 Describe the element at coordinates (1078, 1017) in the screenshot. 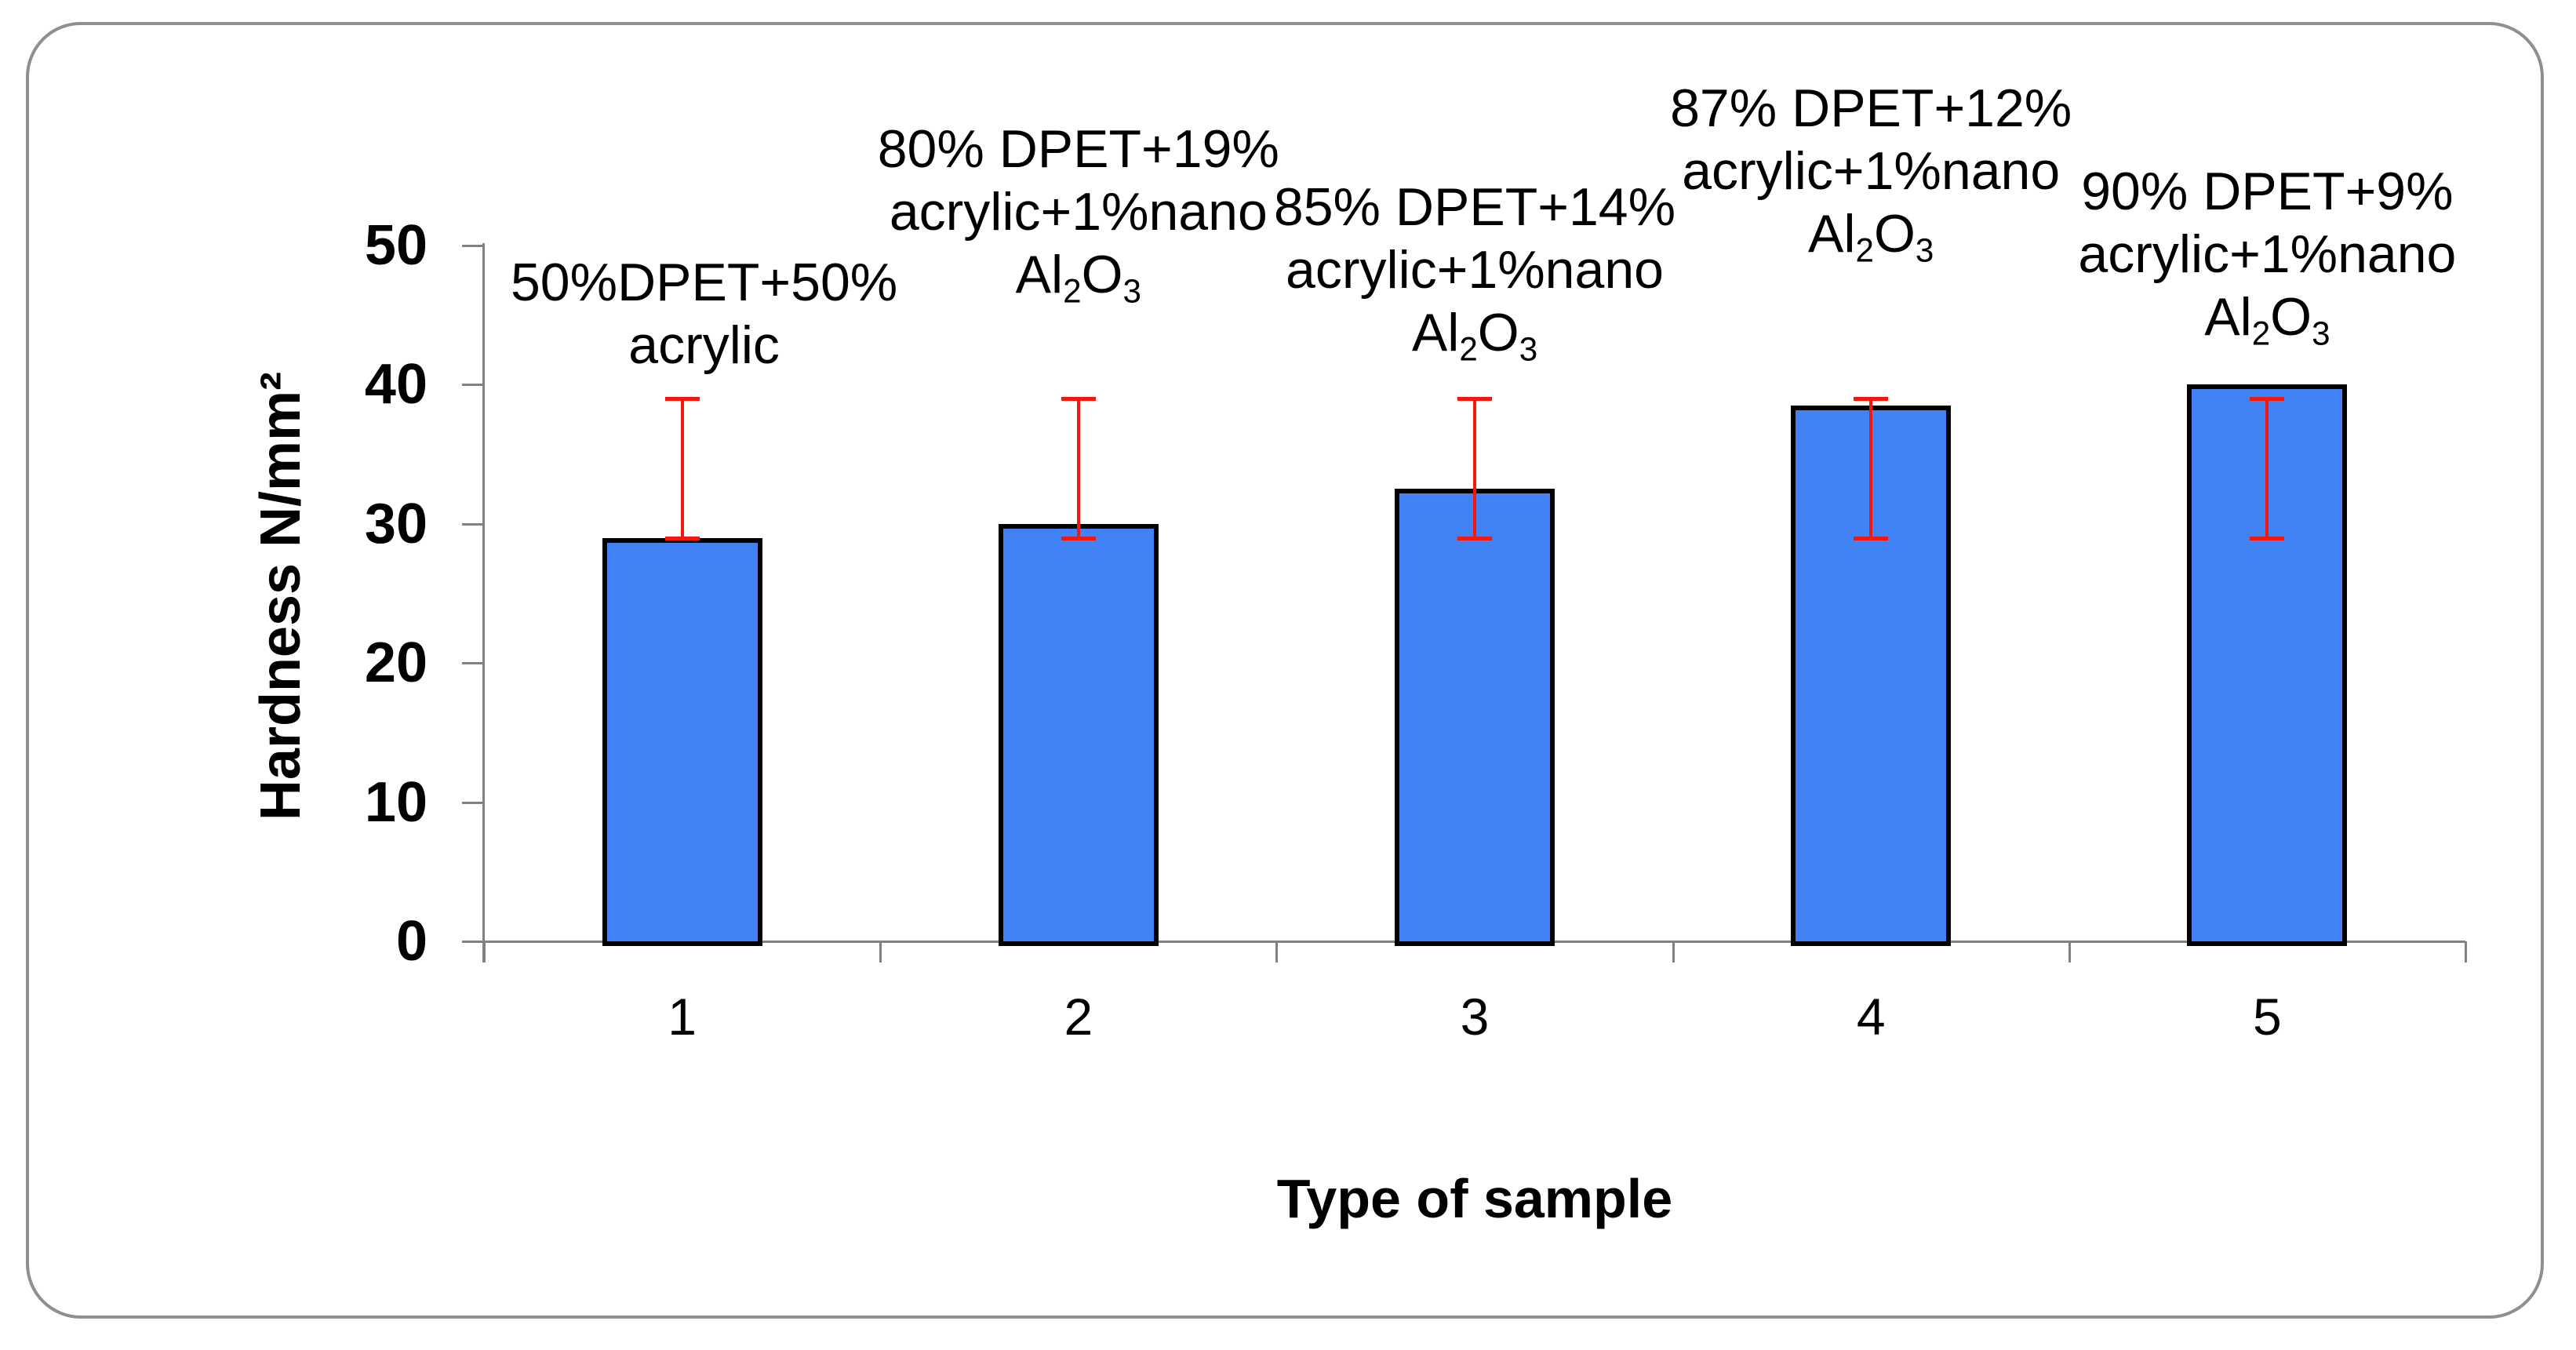

I see `x-tick-label: 2` at that location.